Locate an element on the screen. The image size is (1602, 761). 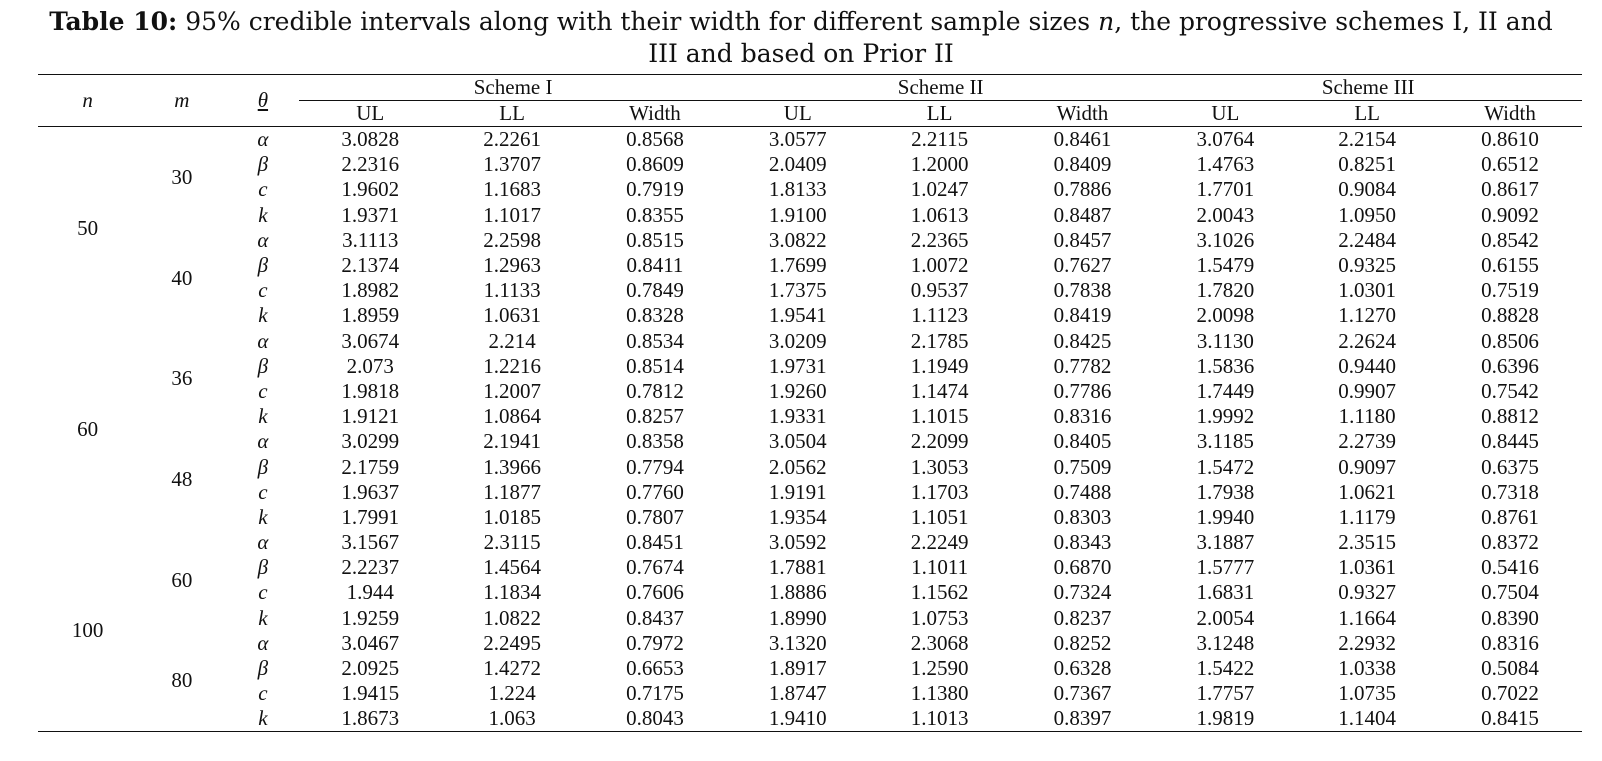
cell-width-2: 0.8405 is located at coordinates (1082, 441).